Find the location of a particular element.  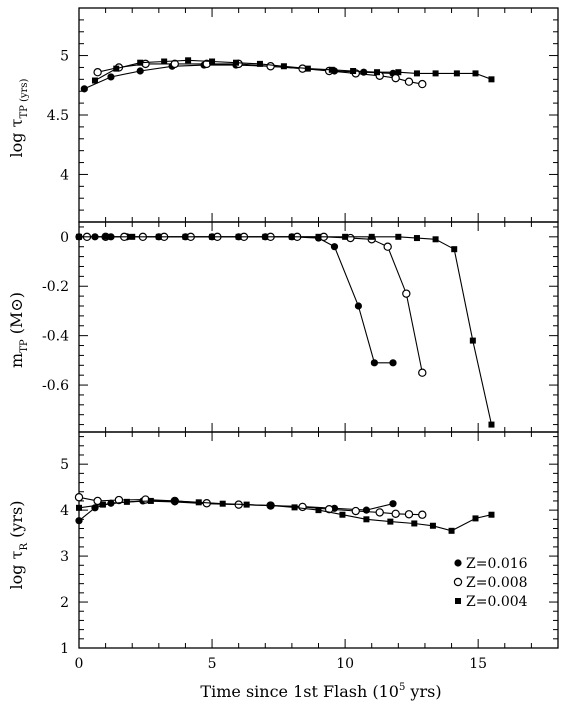

bottom-ytick-label: 3 is located at coordinates (64, 557).